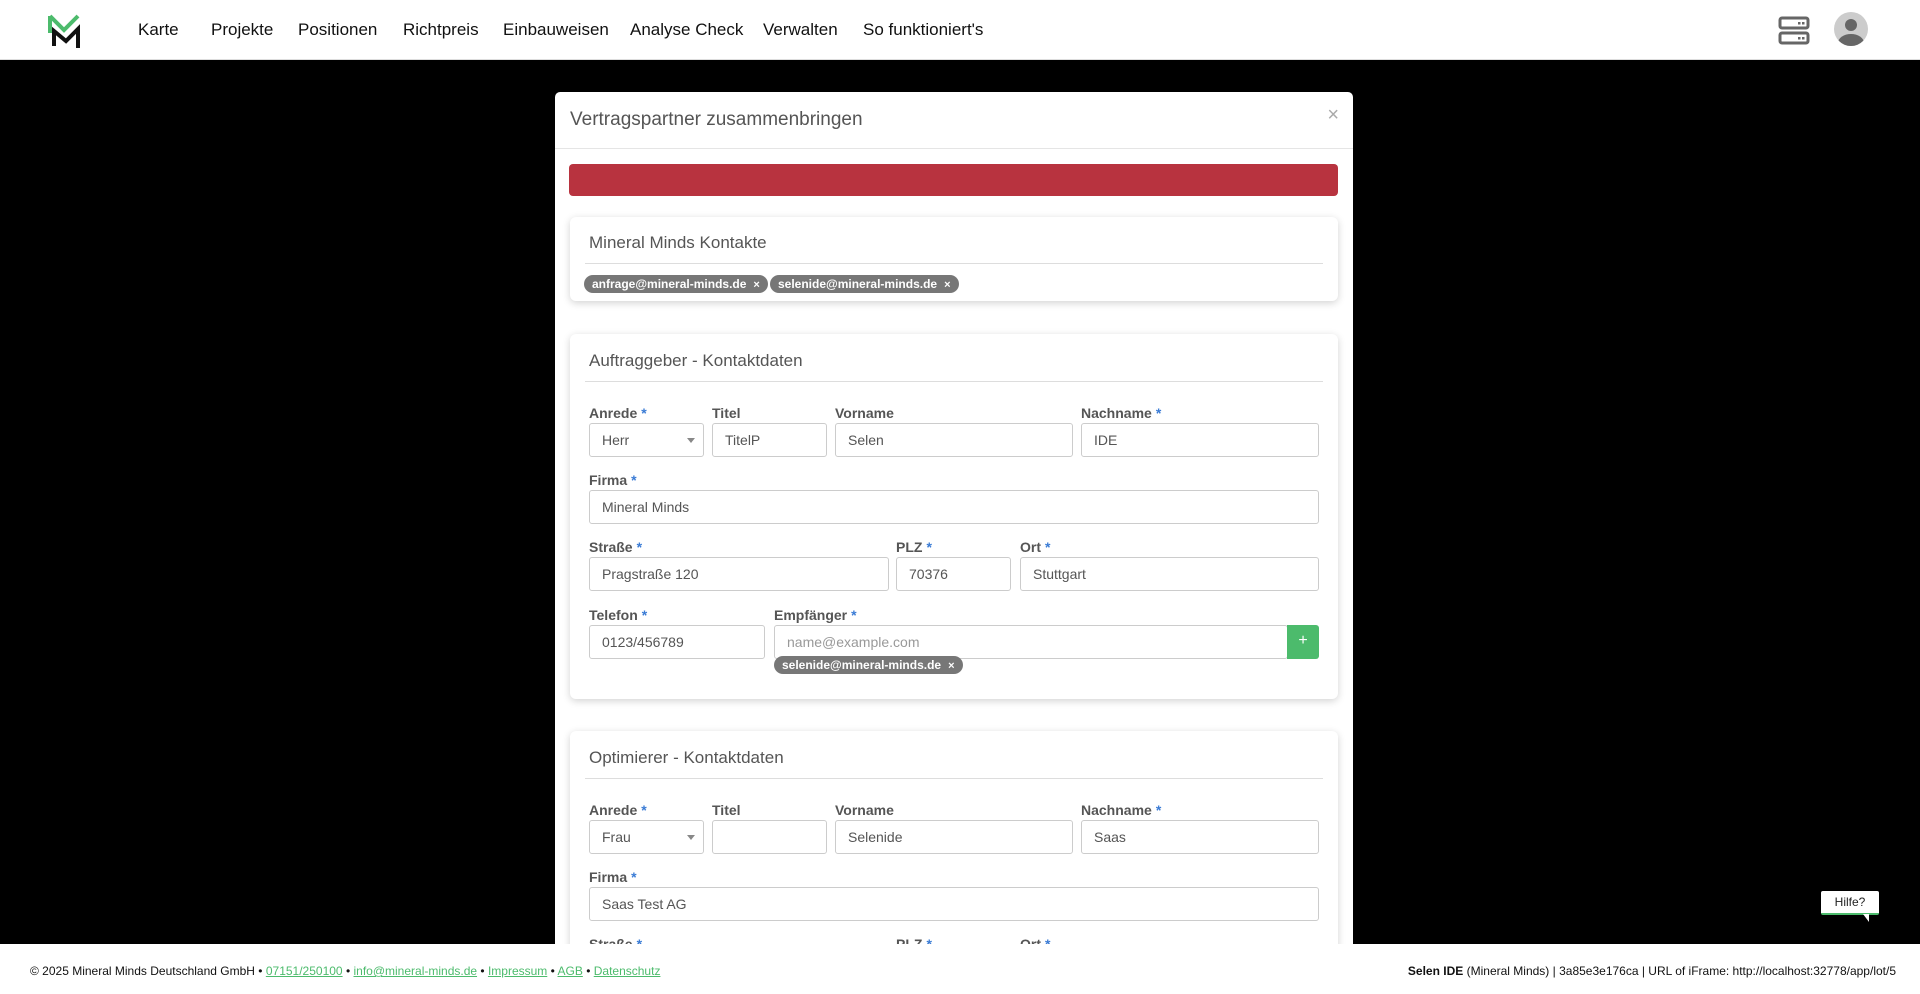 This screenshot has width=1920, height=994. Describe the element at coordinates (686, 757) in the screenshot. I see `card-title: Optimierer - Kontaktdaten` at that location.